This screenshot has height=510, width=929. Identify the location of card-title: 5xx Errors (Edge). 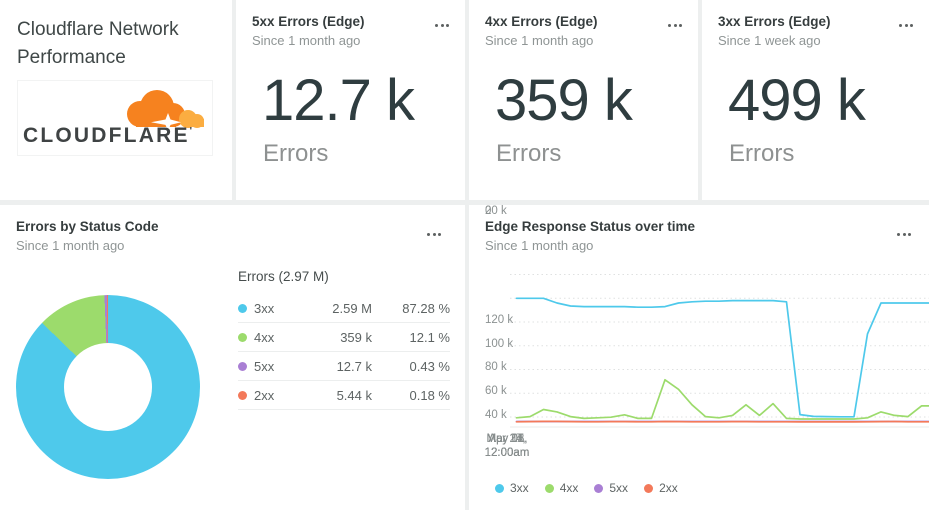
(308, 21).